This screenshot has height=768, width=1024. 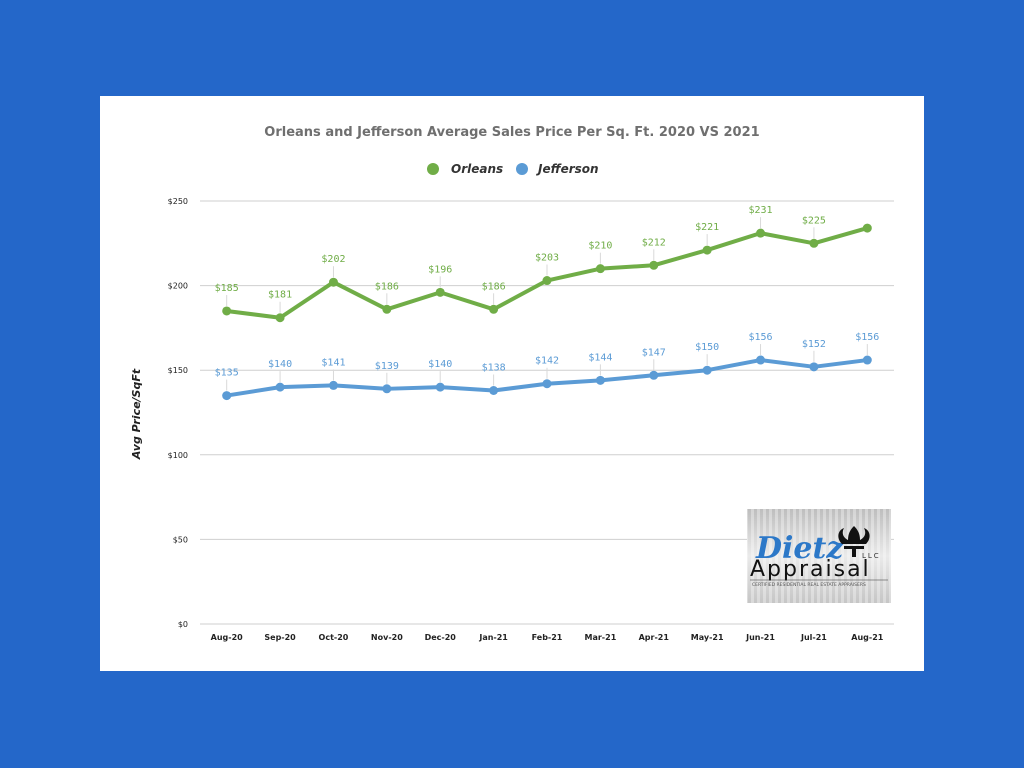 I want to click on data-label-jefferson: $141, so click(x=333, y=362).